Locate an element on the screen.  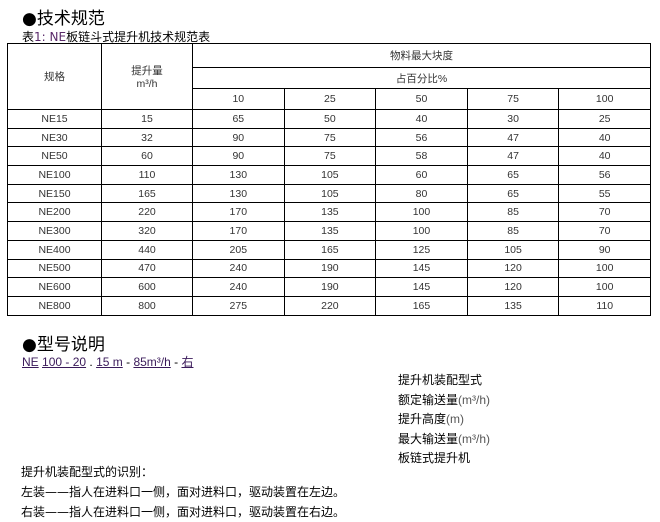
cell-lump: 110 is located at coordinates (604, 305).